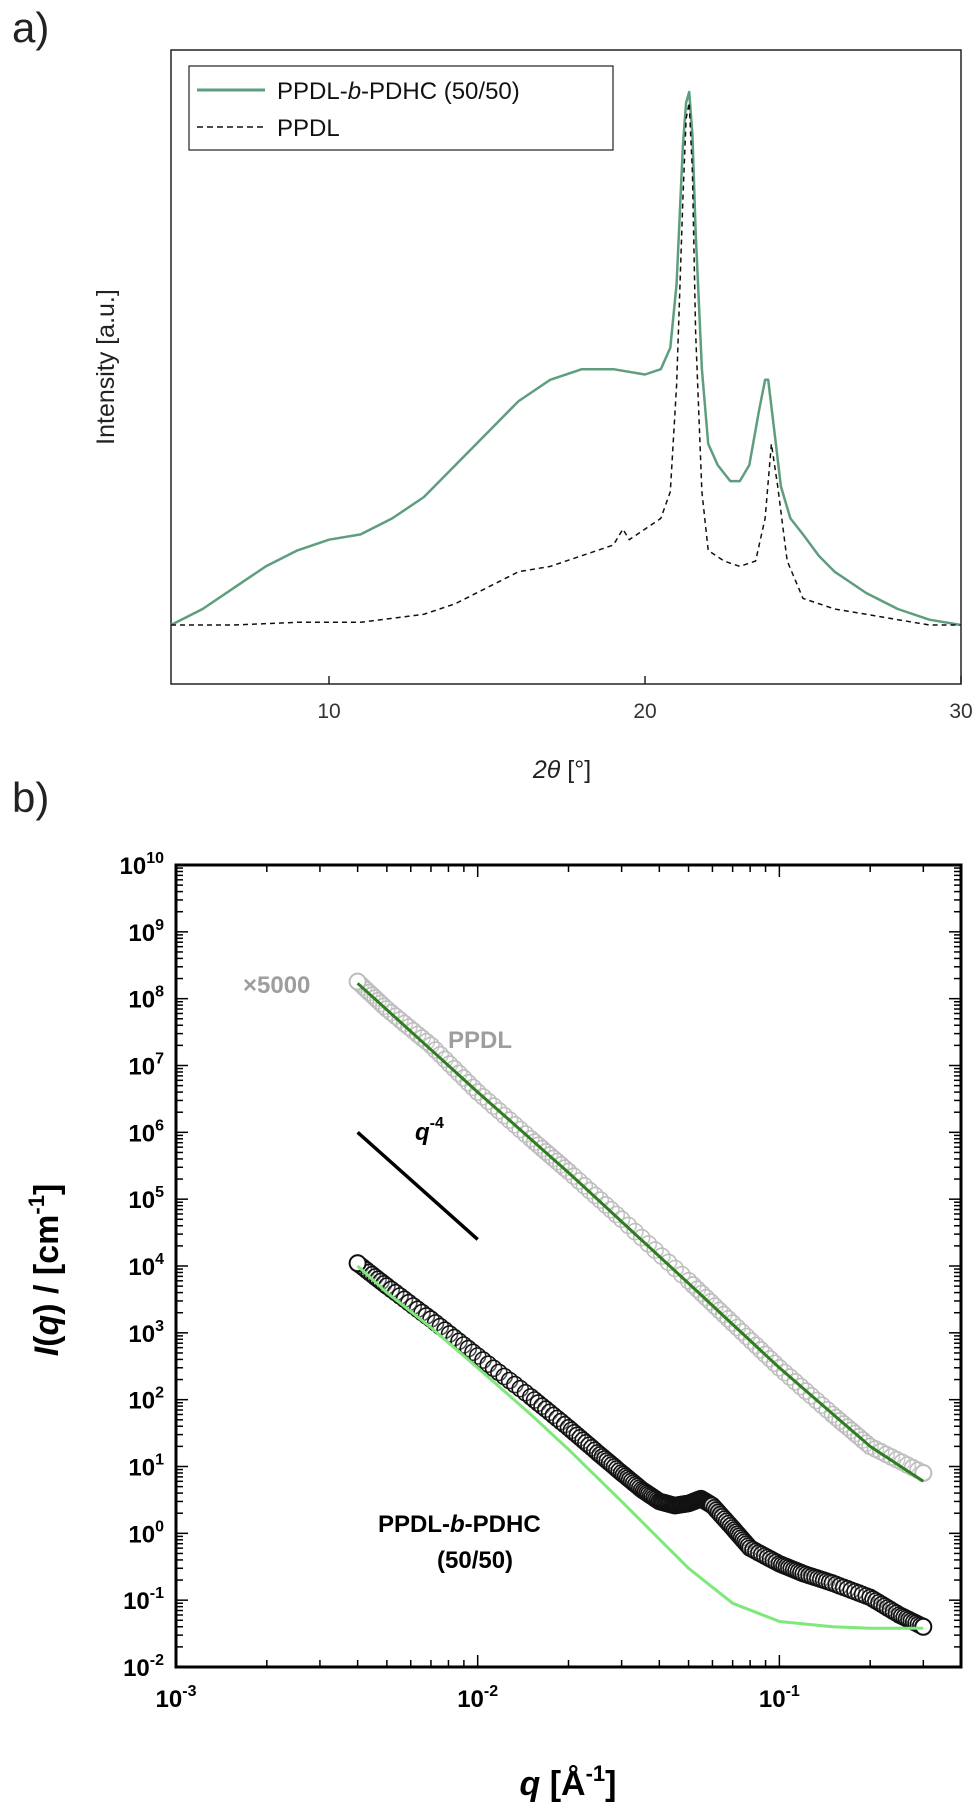  I want to click on block-label-part3: -PDHC, so click(503, 1524).